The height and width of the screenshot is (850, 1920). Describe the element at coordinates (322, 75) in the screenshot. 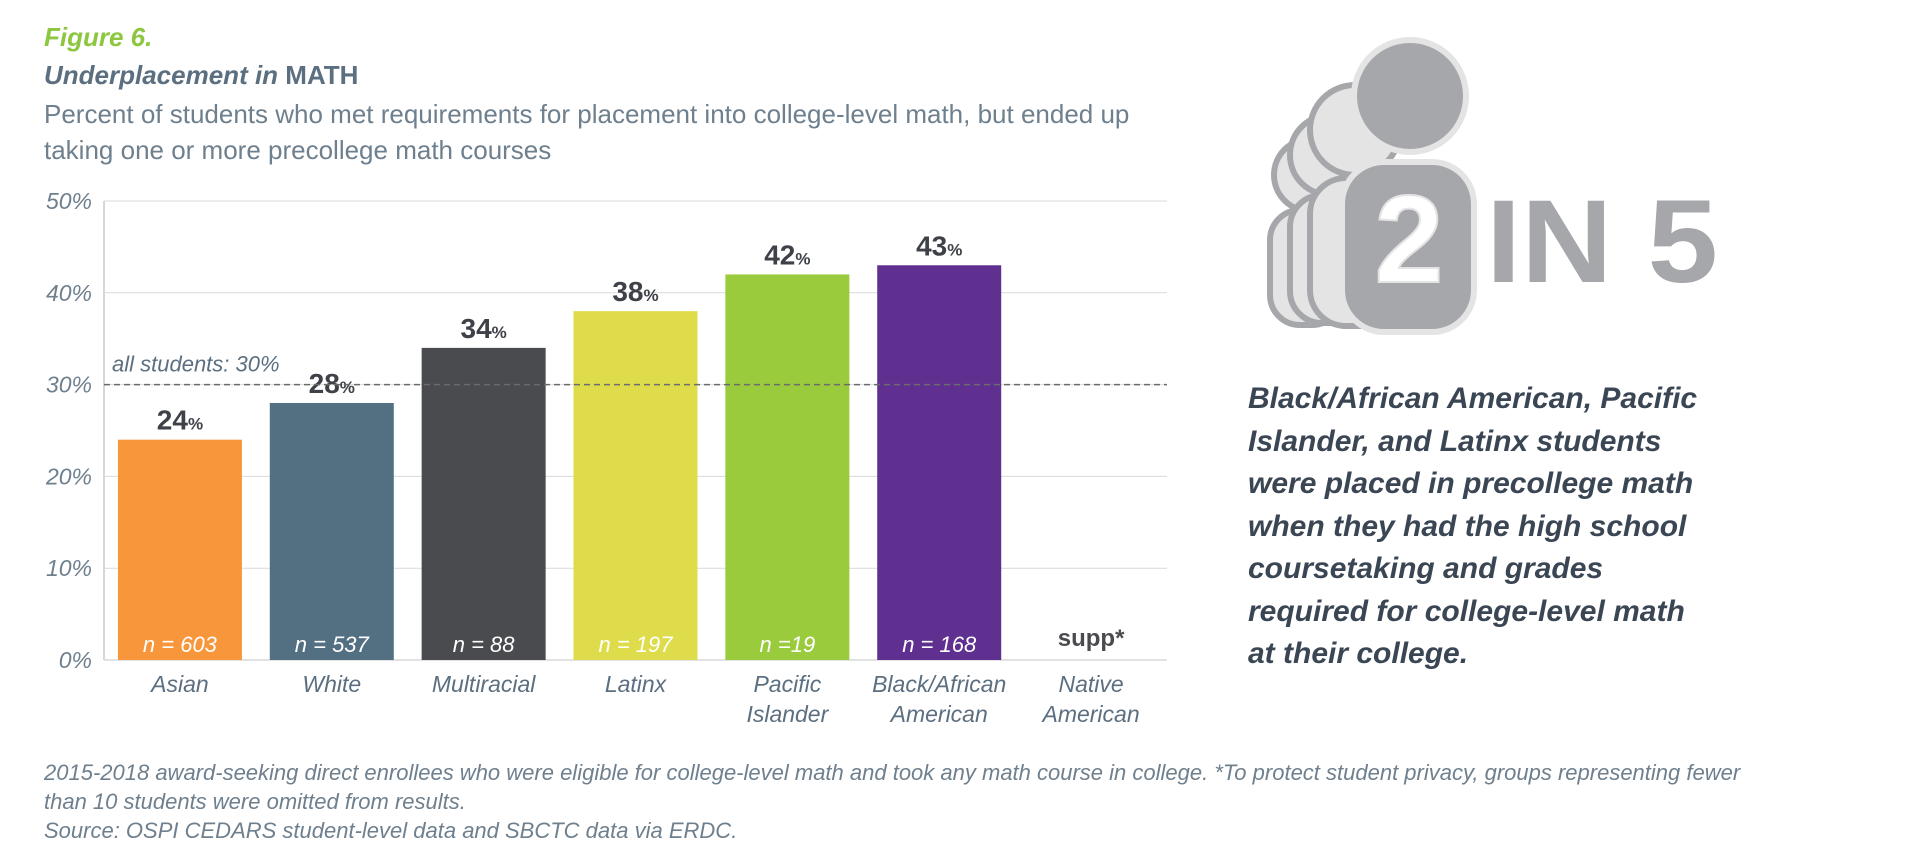

I see `chart-title-strong: MATH` at that location.